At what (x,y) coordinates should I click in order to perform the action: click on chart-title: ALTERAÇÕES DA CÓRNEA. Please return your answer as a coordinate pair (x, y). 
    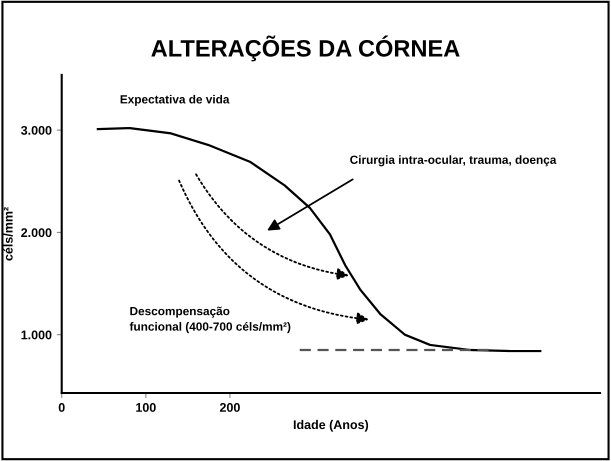
    Looking at the image, I should click on (305, 48).